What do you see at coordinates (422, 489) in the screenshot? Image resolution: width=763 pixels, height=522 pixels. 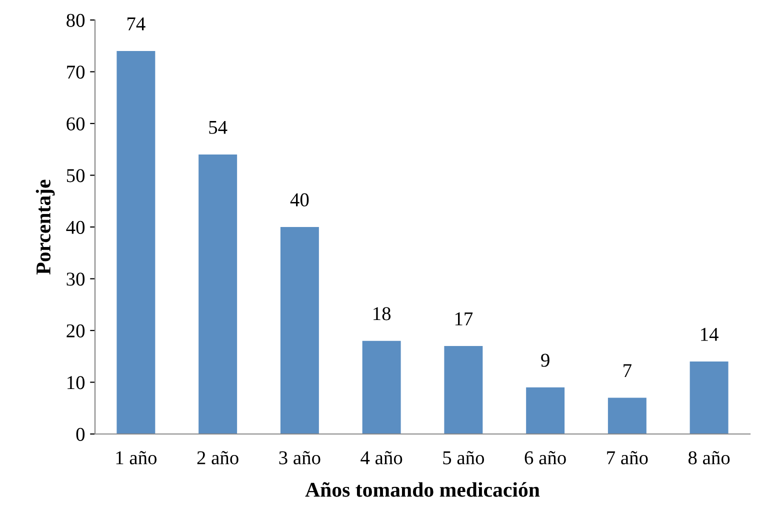 I see `x-axis-title: Años tomando medicación` at bounding box center [422, 489].